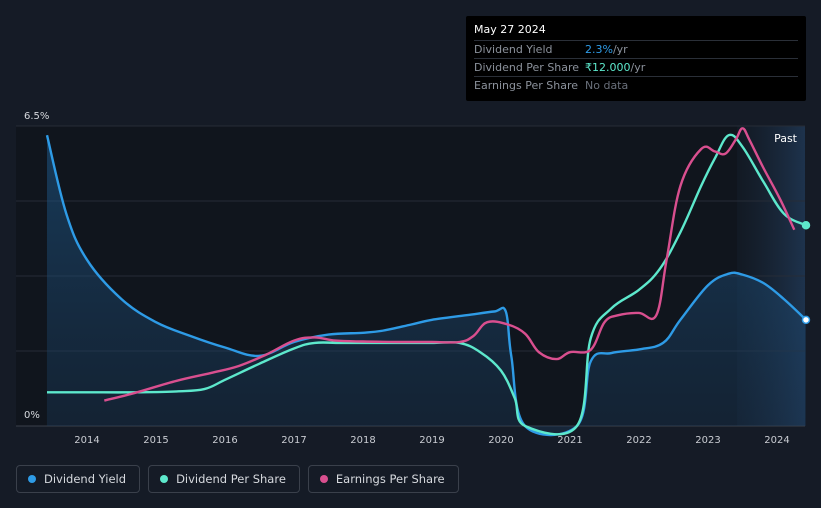 The image size is (821, 508). I want to click on tooltip-value: ₹12.000, so click(608, 67).